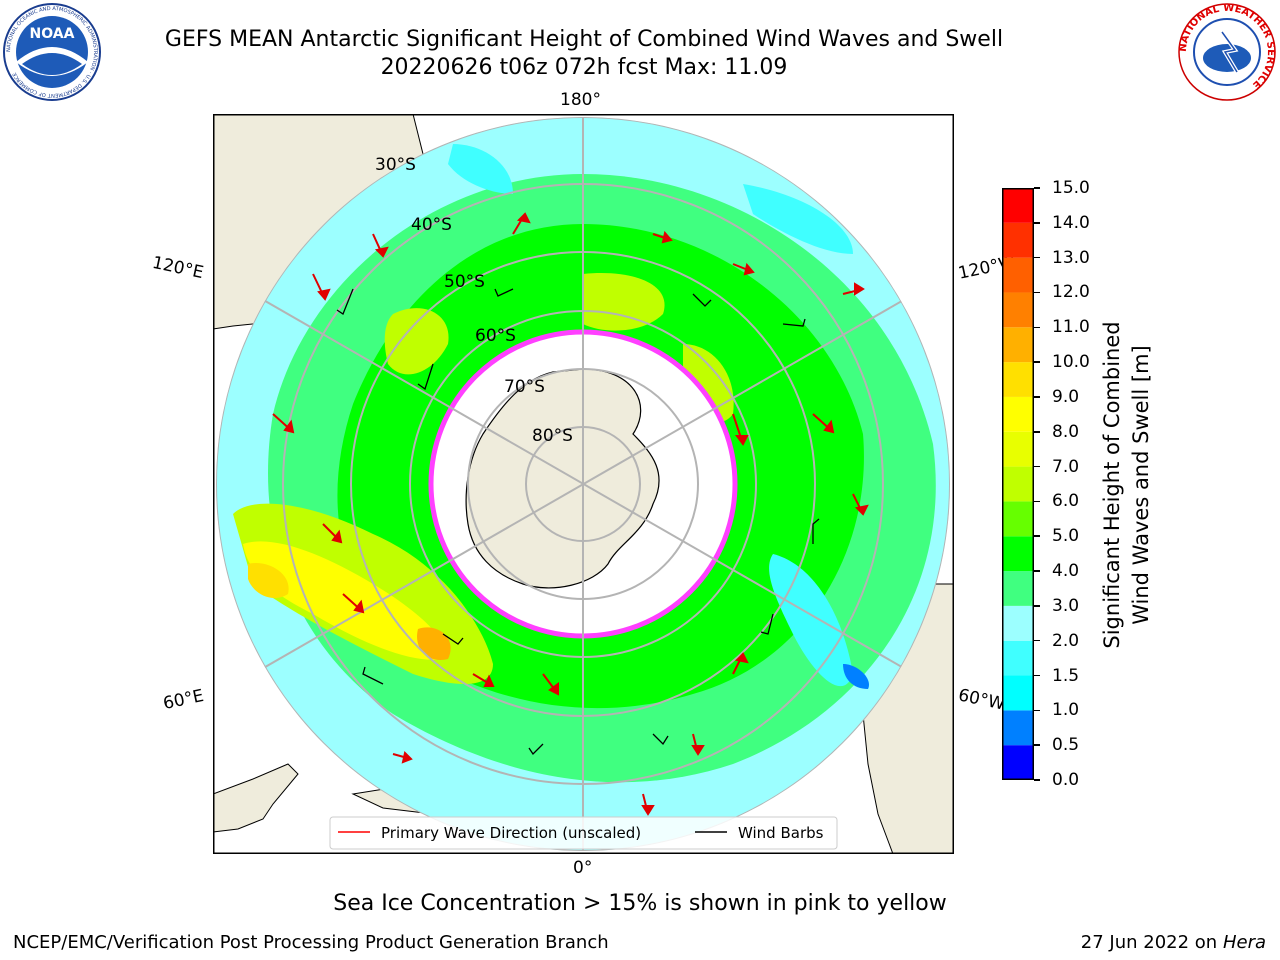  Describe the element at coordinates (1071, 188) in the screenshot. I see `colorbar-tick-label: 15.0` at that location.